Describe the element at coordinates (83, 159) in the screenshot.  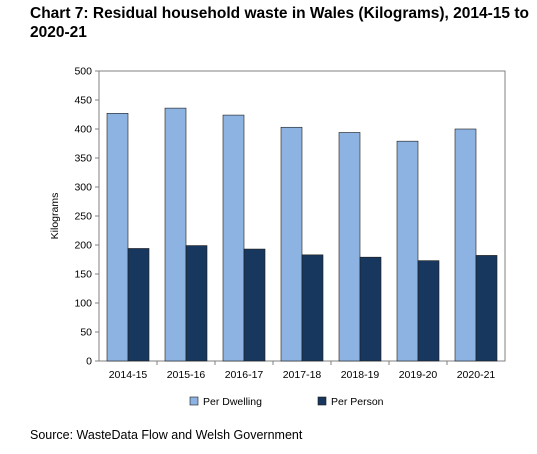
I see `y-tick-label: 350` at that location.